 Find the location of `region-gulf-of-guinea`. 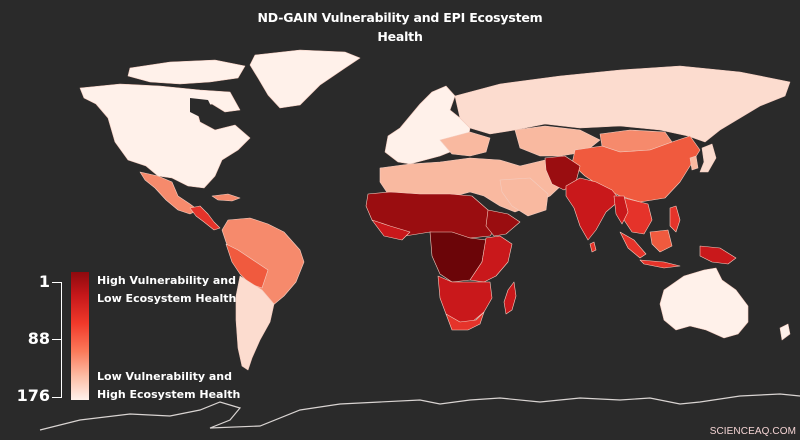

region-gulf-of-guinea is located at coordinates (391, 230).